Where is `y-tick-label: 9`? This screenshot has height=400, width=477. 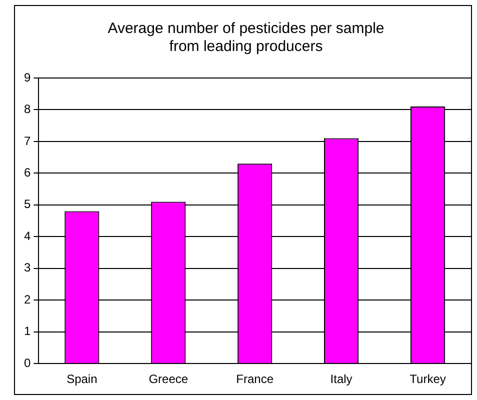 y-tick-label: 9 is located at coordinates (27, 77).